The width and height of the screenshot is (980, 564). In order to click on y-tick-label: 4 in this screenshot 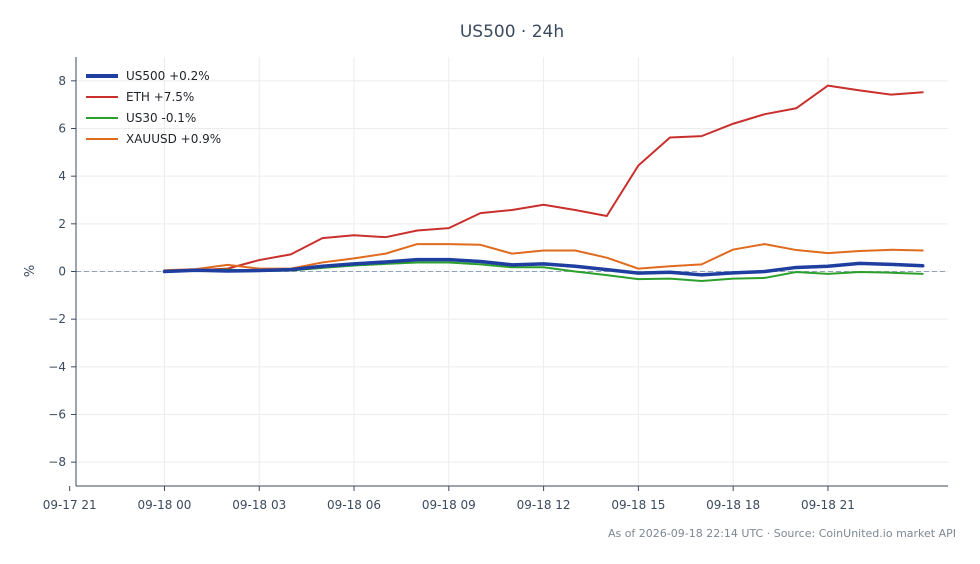, I will do `click(62, 176)`.